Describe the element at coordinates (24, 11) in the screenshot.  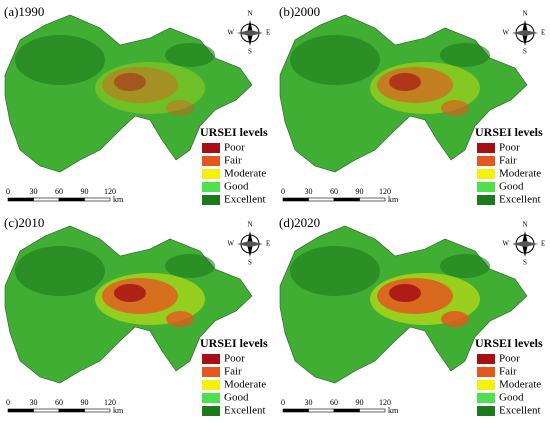
I see `panel-label: (a)1990` at that location.